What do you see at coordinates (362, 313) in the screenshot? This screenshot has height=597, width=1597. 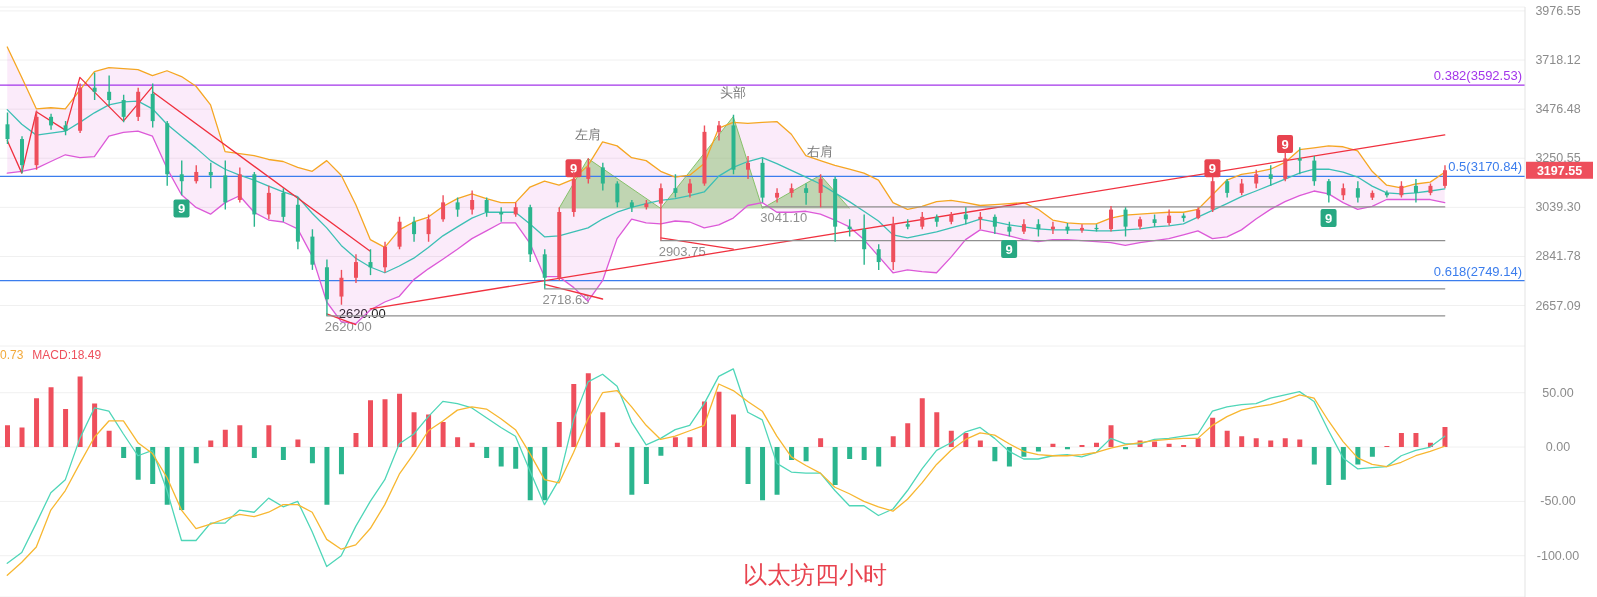 I see `text: 2620.00` at bounding box center [362, 313].